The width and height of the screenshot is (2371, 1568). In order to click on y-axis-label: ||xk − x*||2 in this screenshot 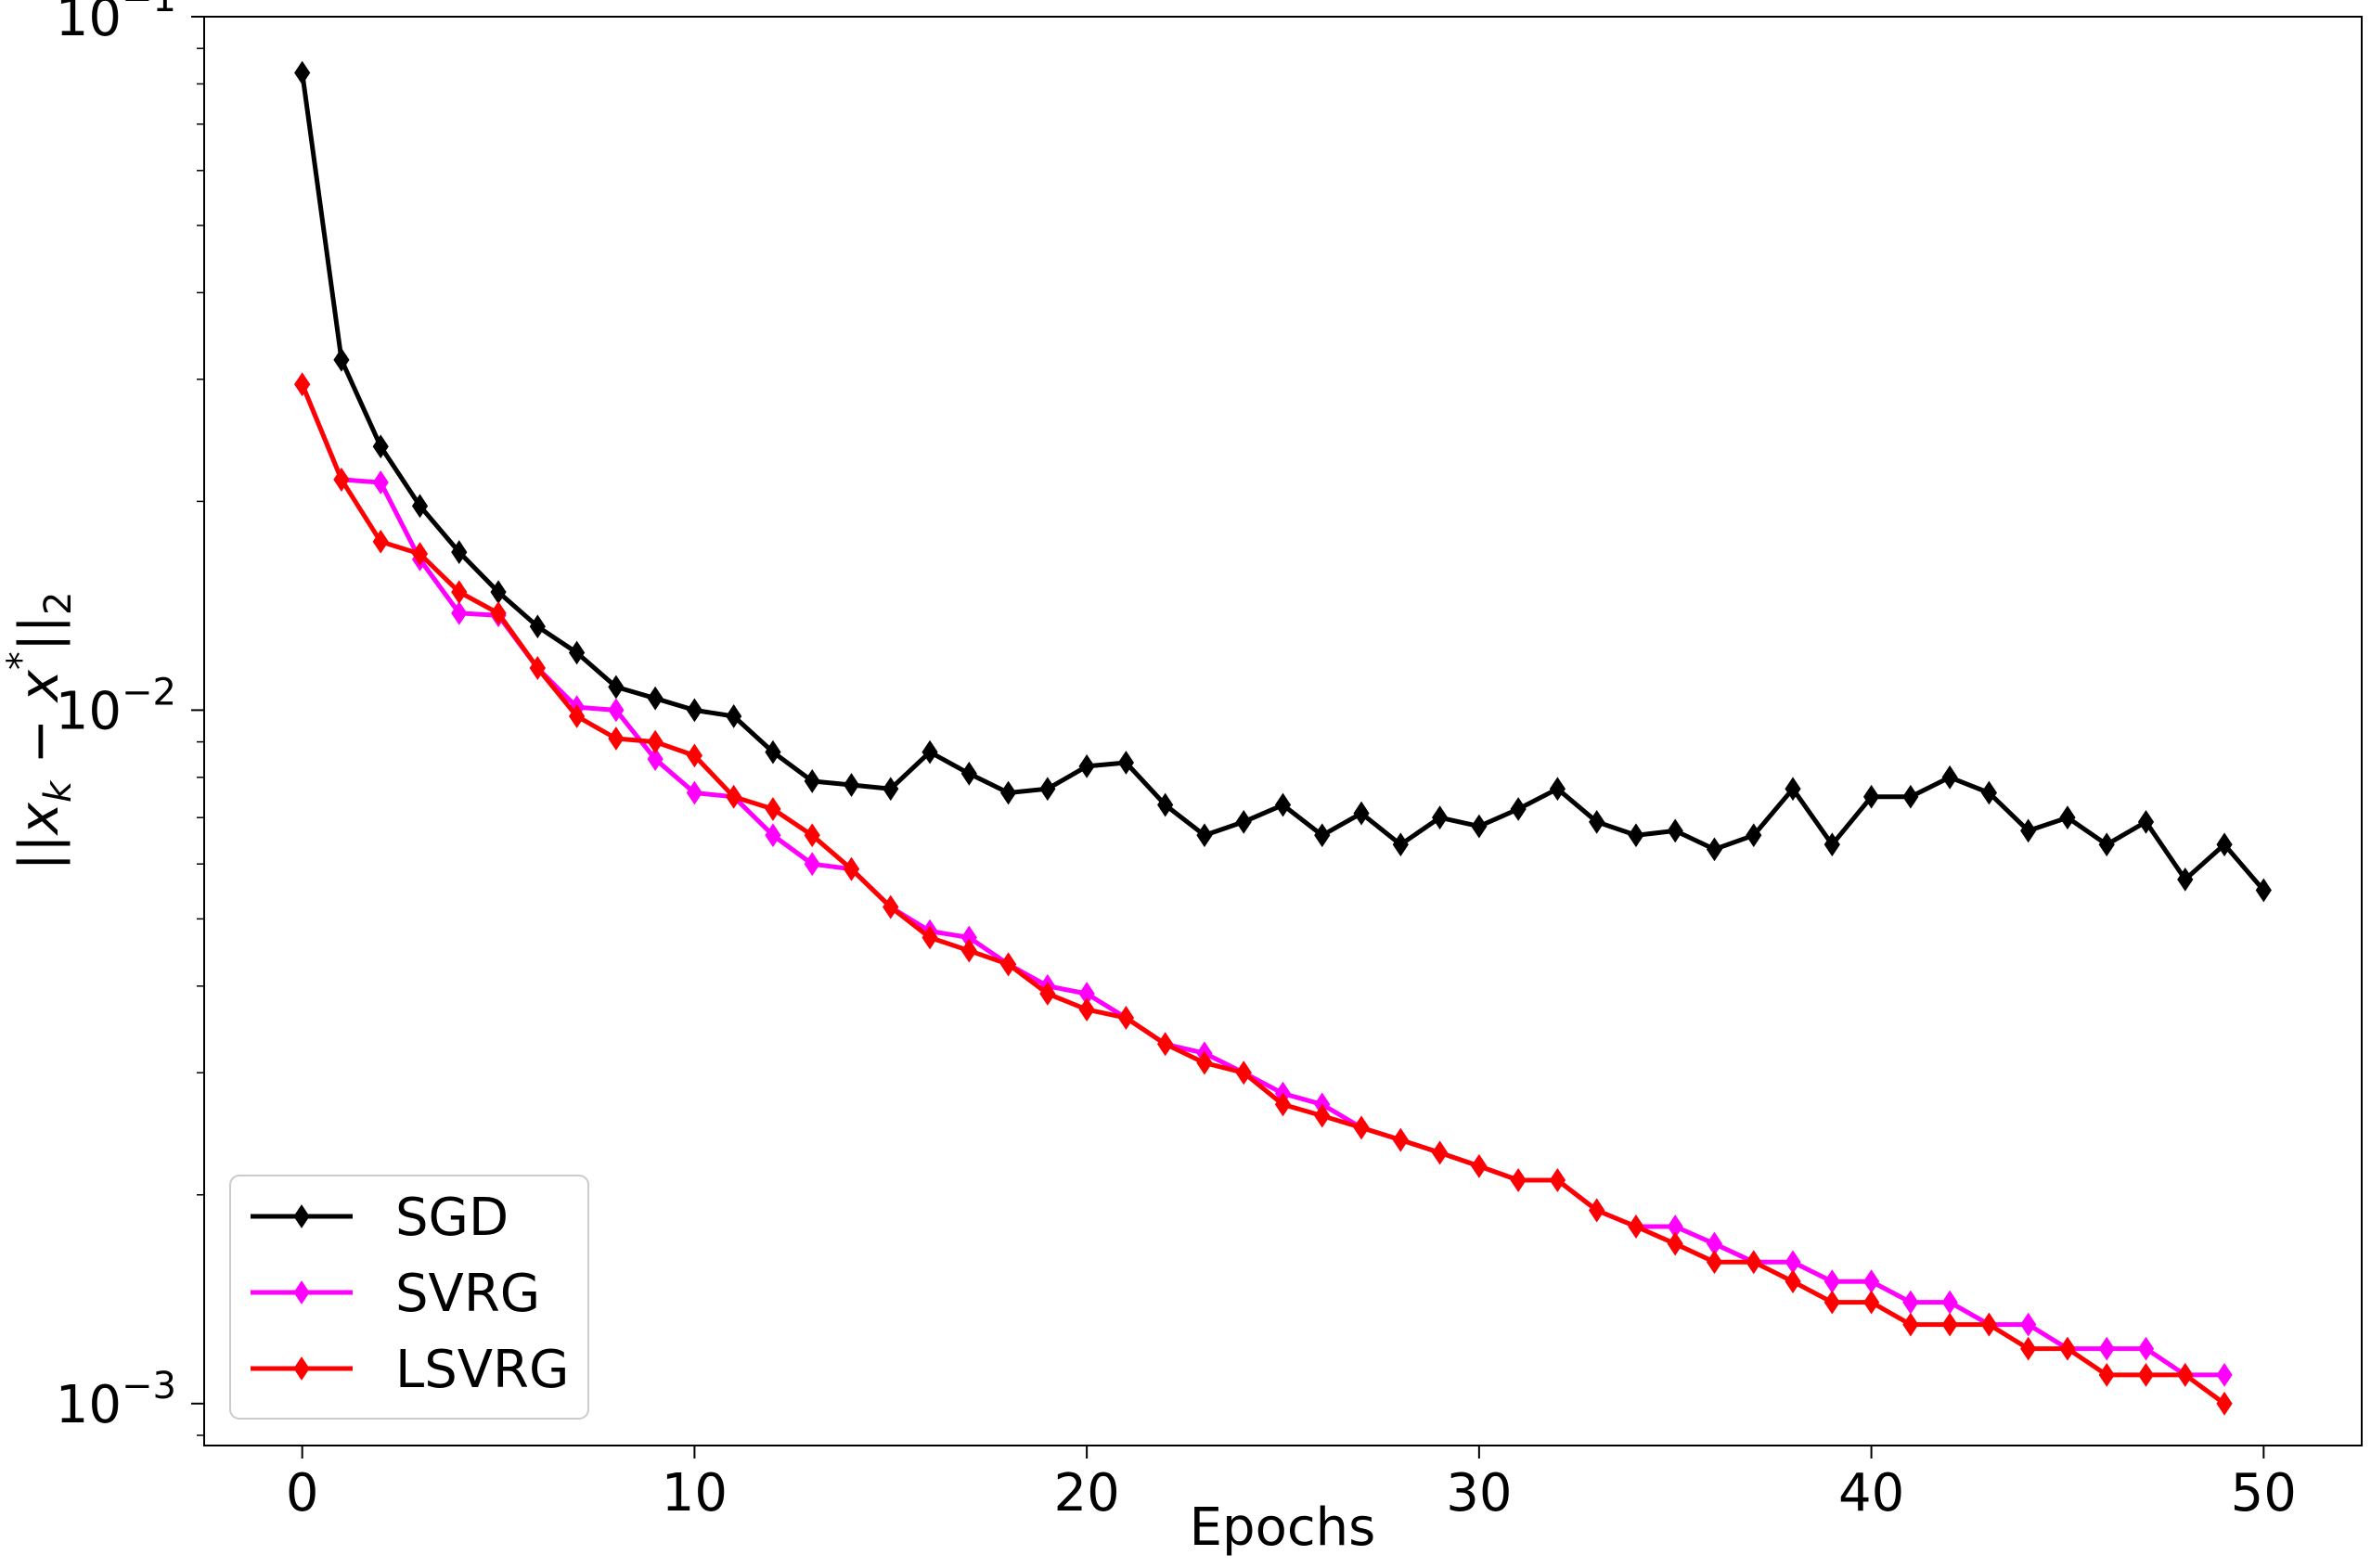, I will do `click(40, 732)`.